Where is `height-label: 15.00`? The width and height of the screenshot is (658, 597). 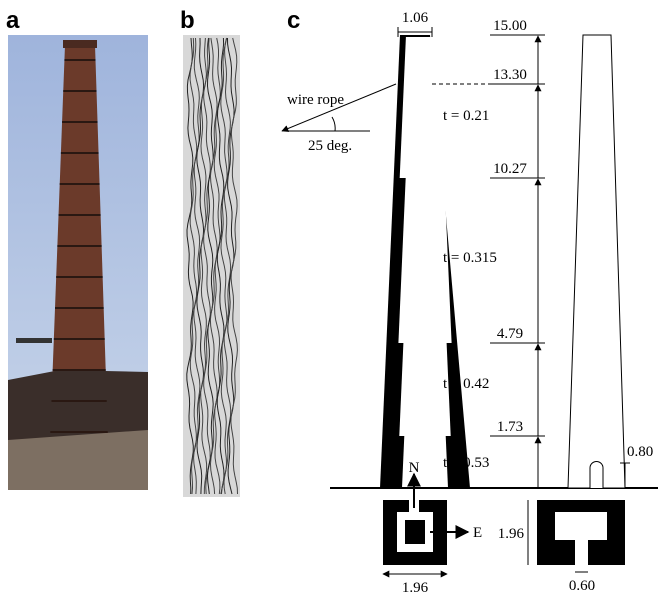
height-label: 15.00 is located at coordinates (510, 26).